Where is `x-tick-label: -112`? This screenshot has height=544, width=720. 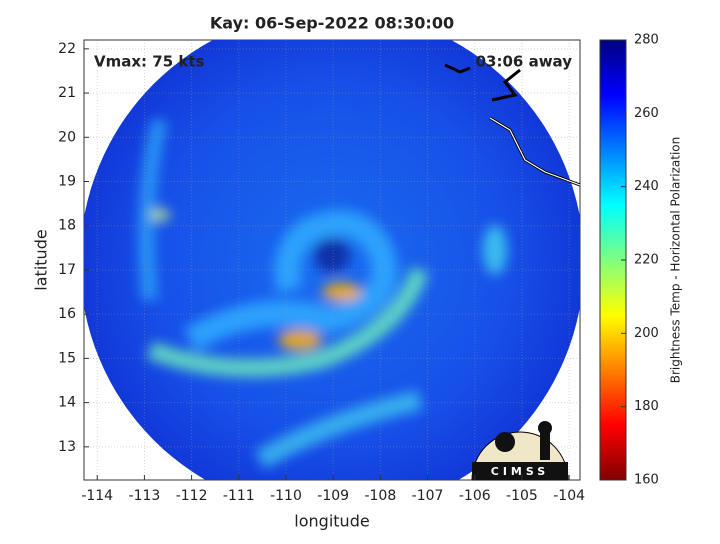 x-tick-label: -112 is located at coordinates (192, 496).